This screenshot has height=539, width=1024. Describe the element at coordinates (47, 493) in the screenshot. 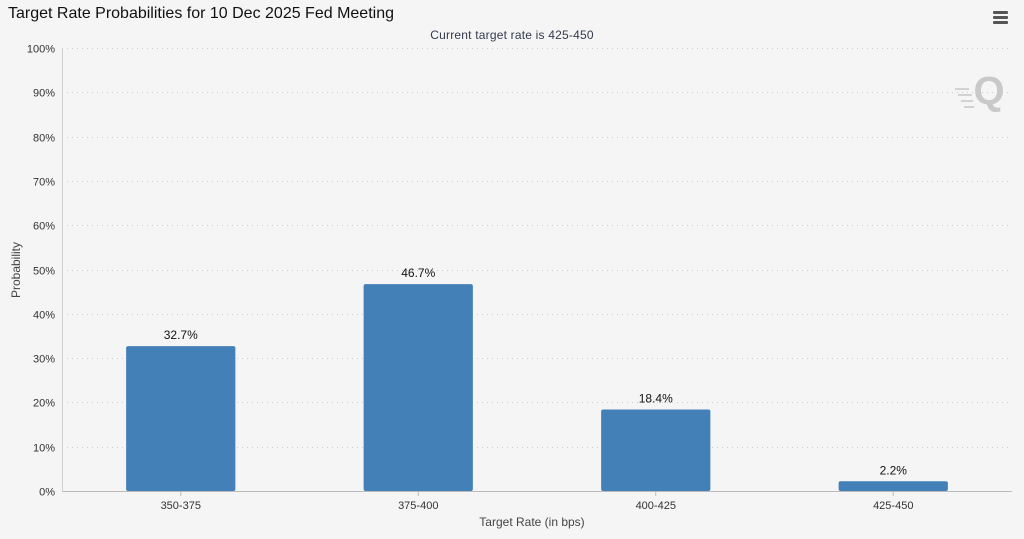

I see `y-tick-label: 0%` at that location.